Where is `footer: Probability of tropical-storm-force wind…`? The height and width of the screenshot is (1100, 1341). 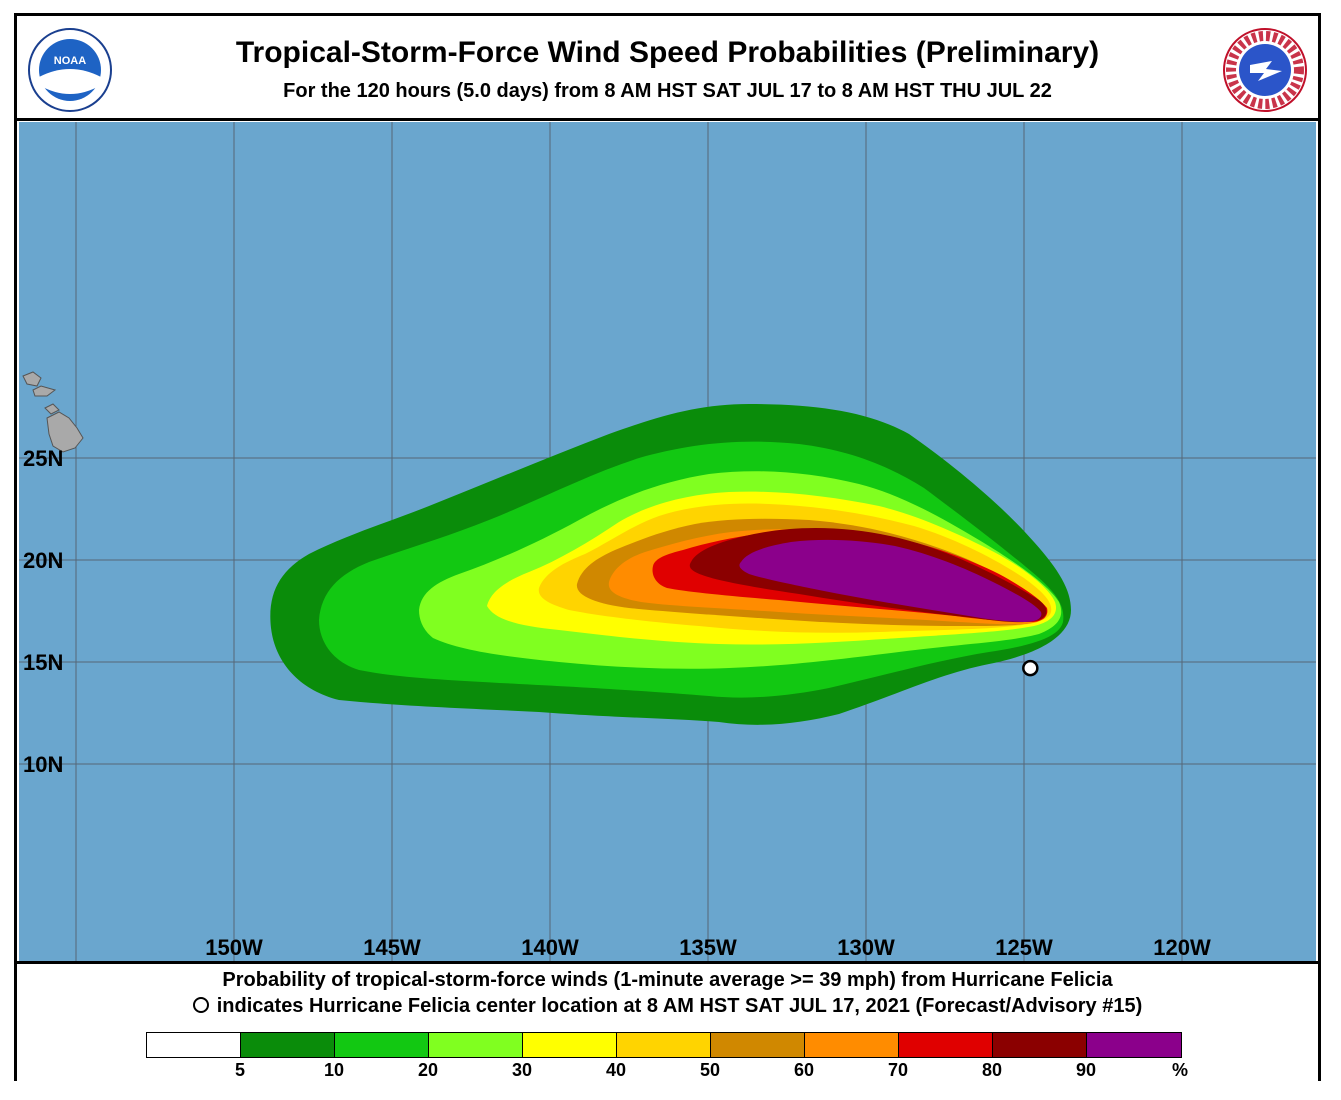
footer: Probability of tropical-storm-force wind… is located at coordinates (667, 1021).